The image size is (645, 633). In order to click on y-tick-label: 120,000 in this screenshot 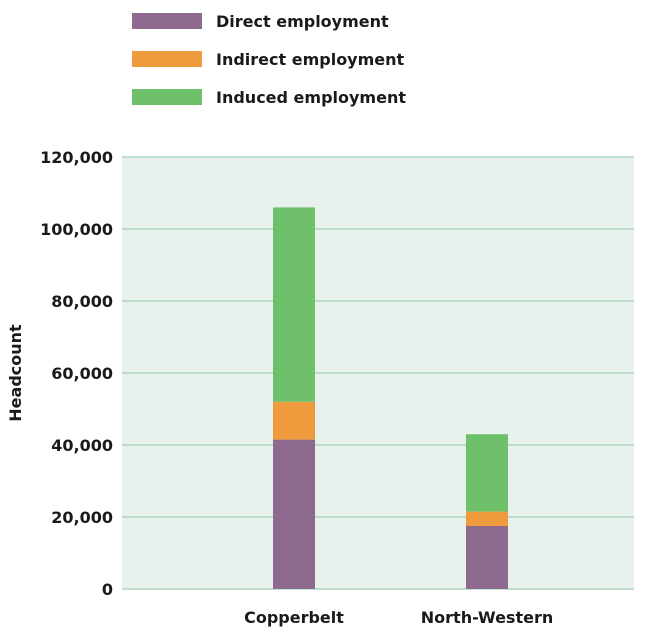, I will do `click(76, 157)`.